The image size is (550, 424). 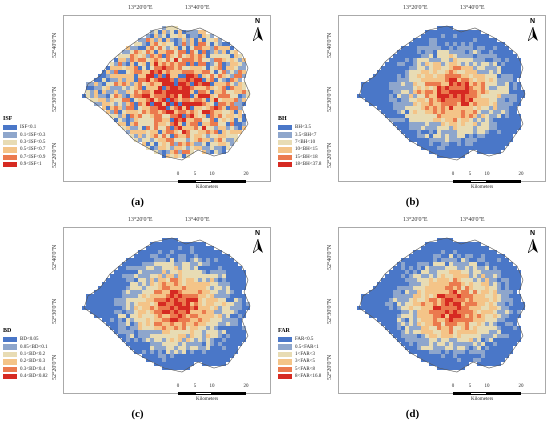 What do you see at coordinates (229, 393) in the screenshot?
I see `scale-segment` at bounding box center [229, 393].